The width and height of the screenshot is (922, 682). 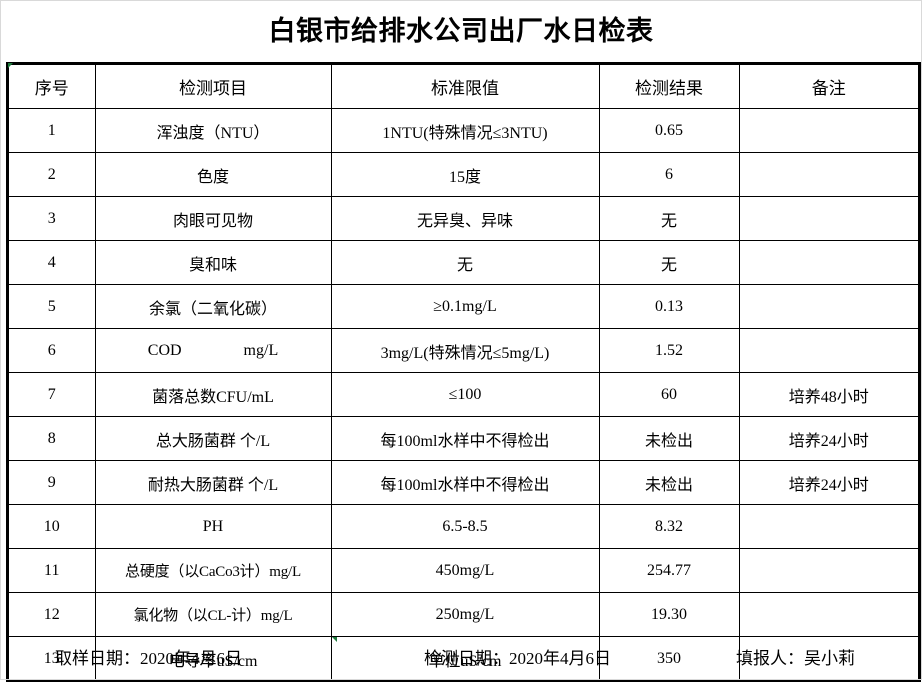 I want to click on cell-sequence-number: 2, so click(x=51, y=174).